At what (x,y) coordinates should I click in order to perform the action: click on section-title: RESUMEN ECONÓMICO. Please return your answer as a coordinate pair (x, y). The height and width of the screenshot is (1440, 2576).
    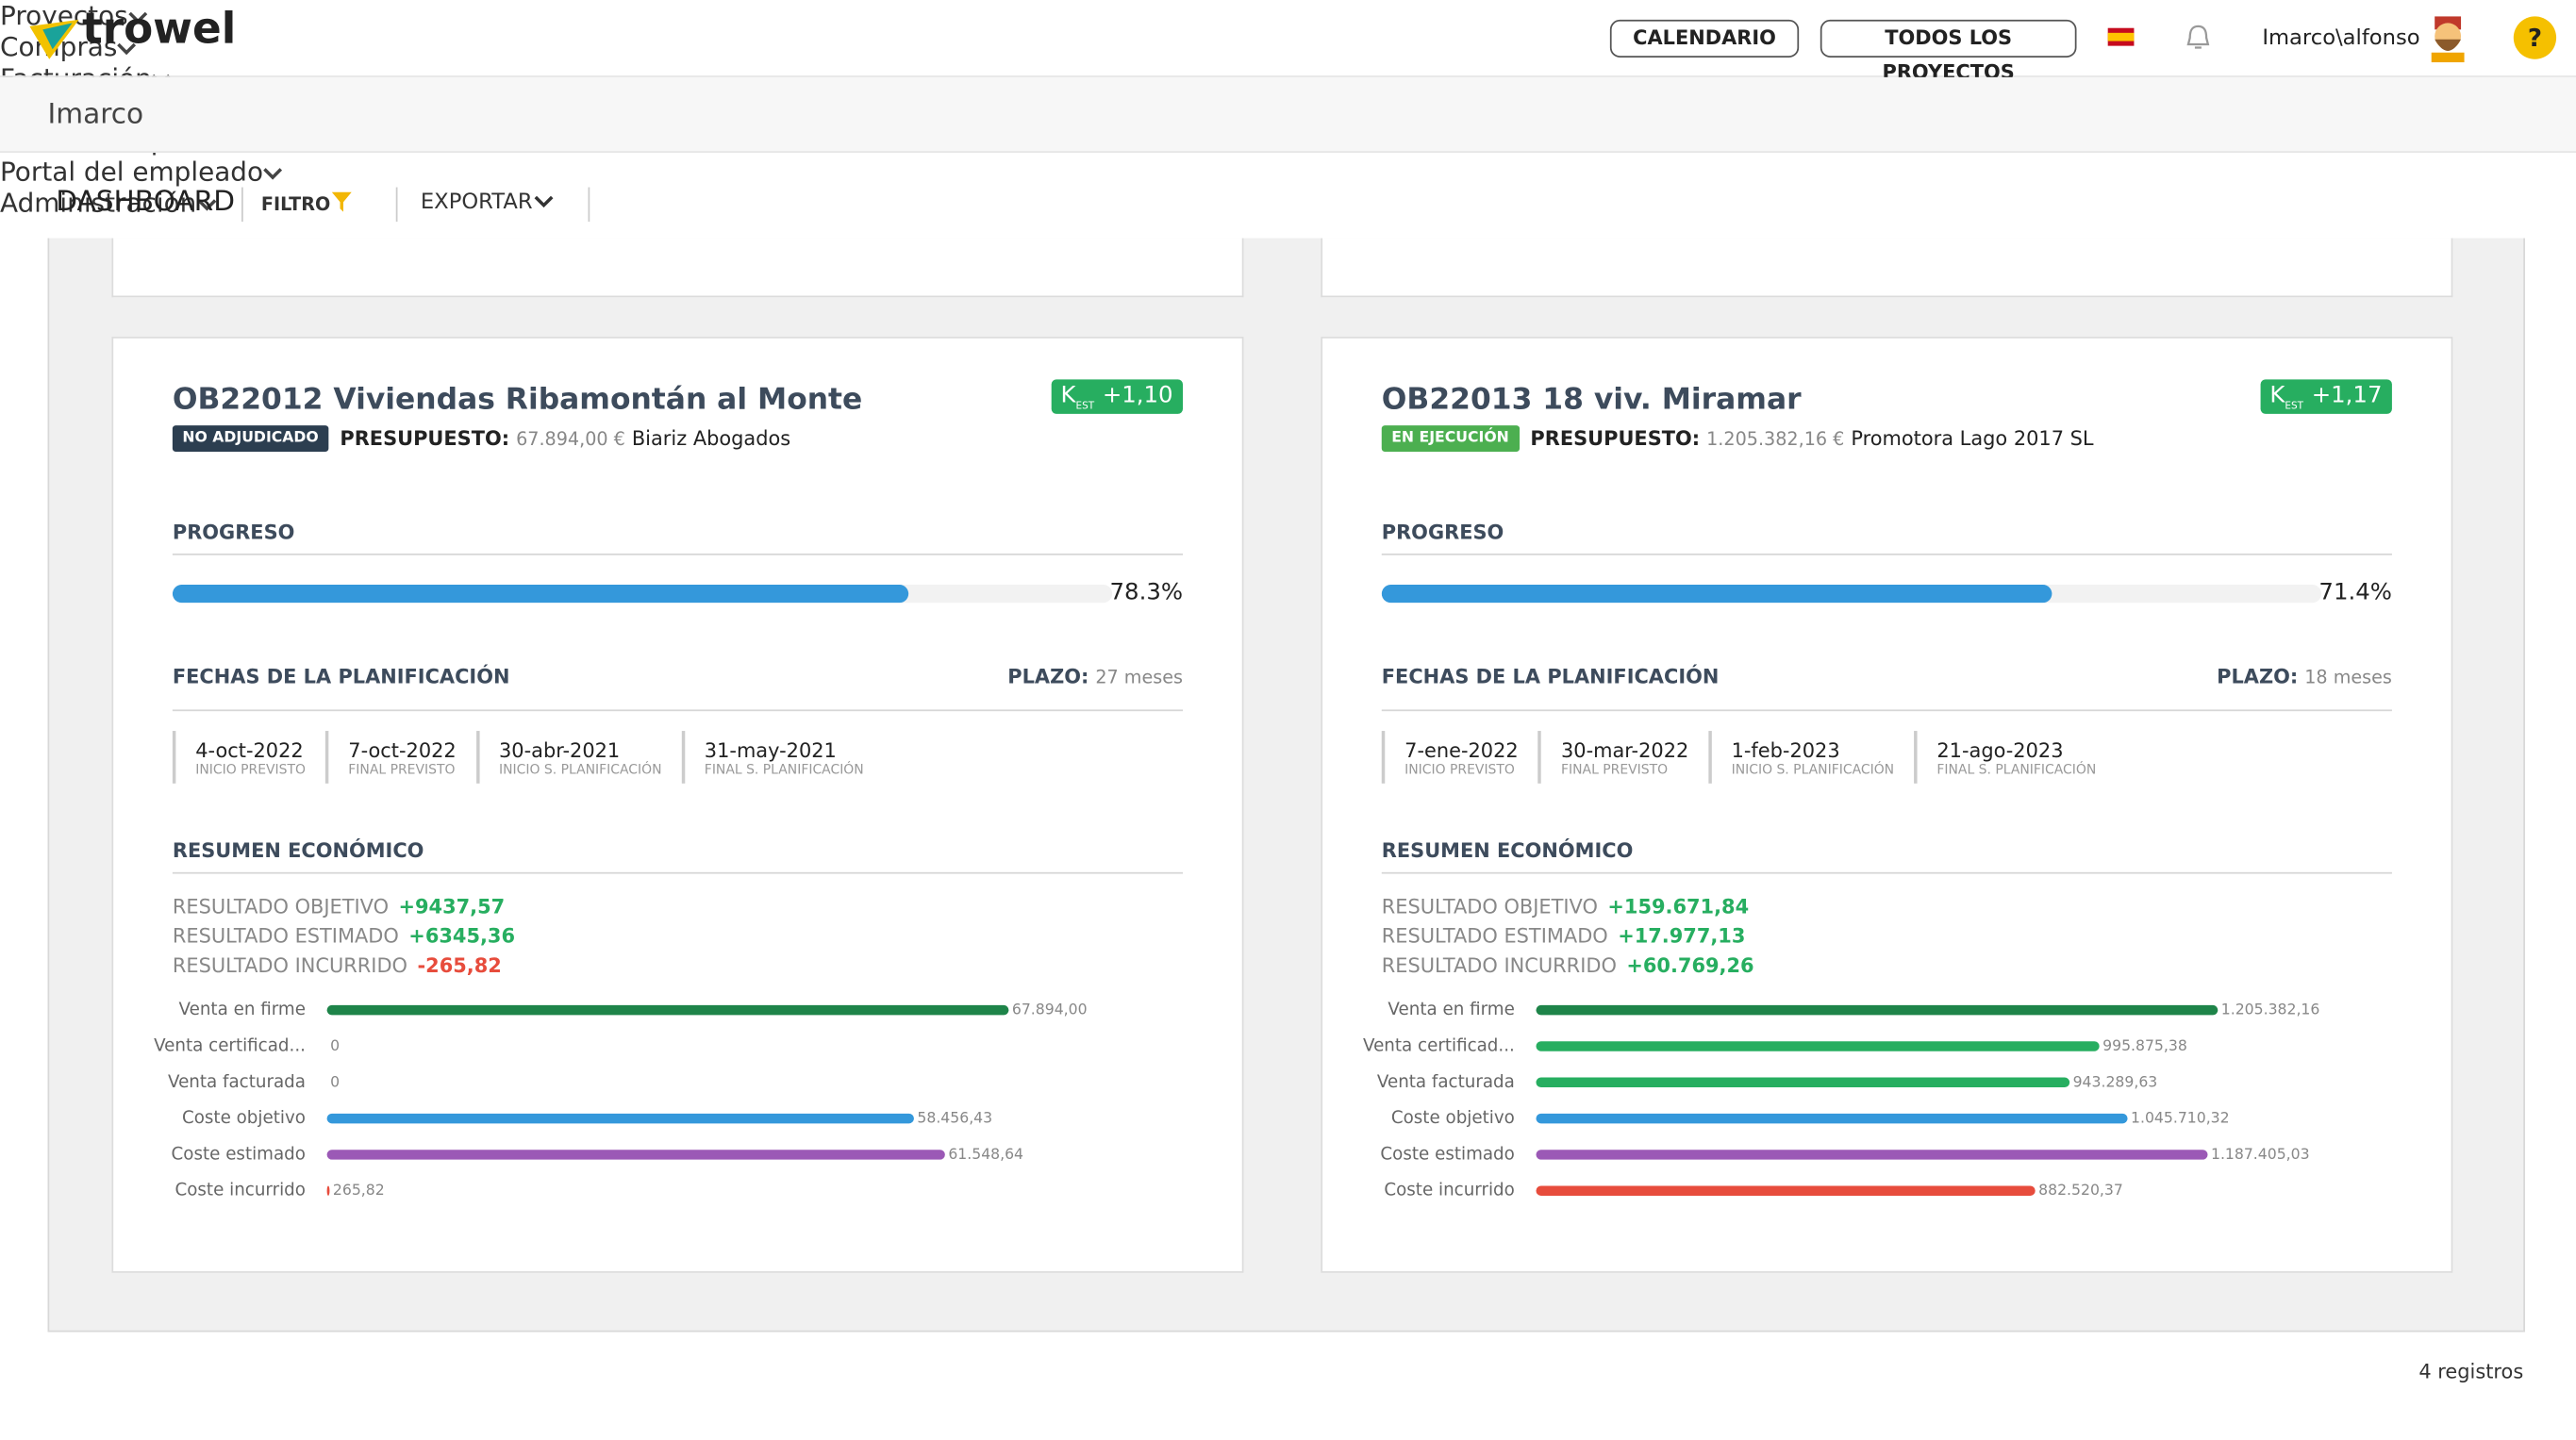
    Looking at the image, I should click on (1507, 851).